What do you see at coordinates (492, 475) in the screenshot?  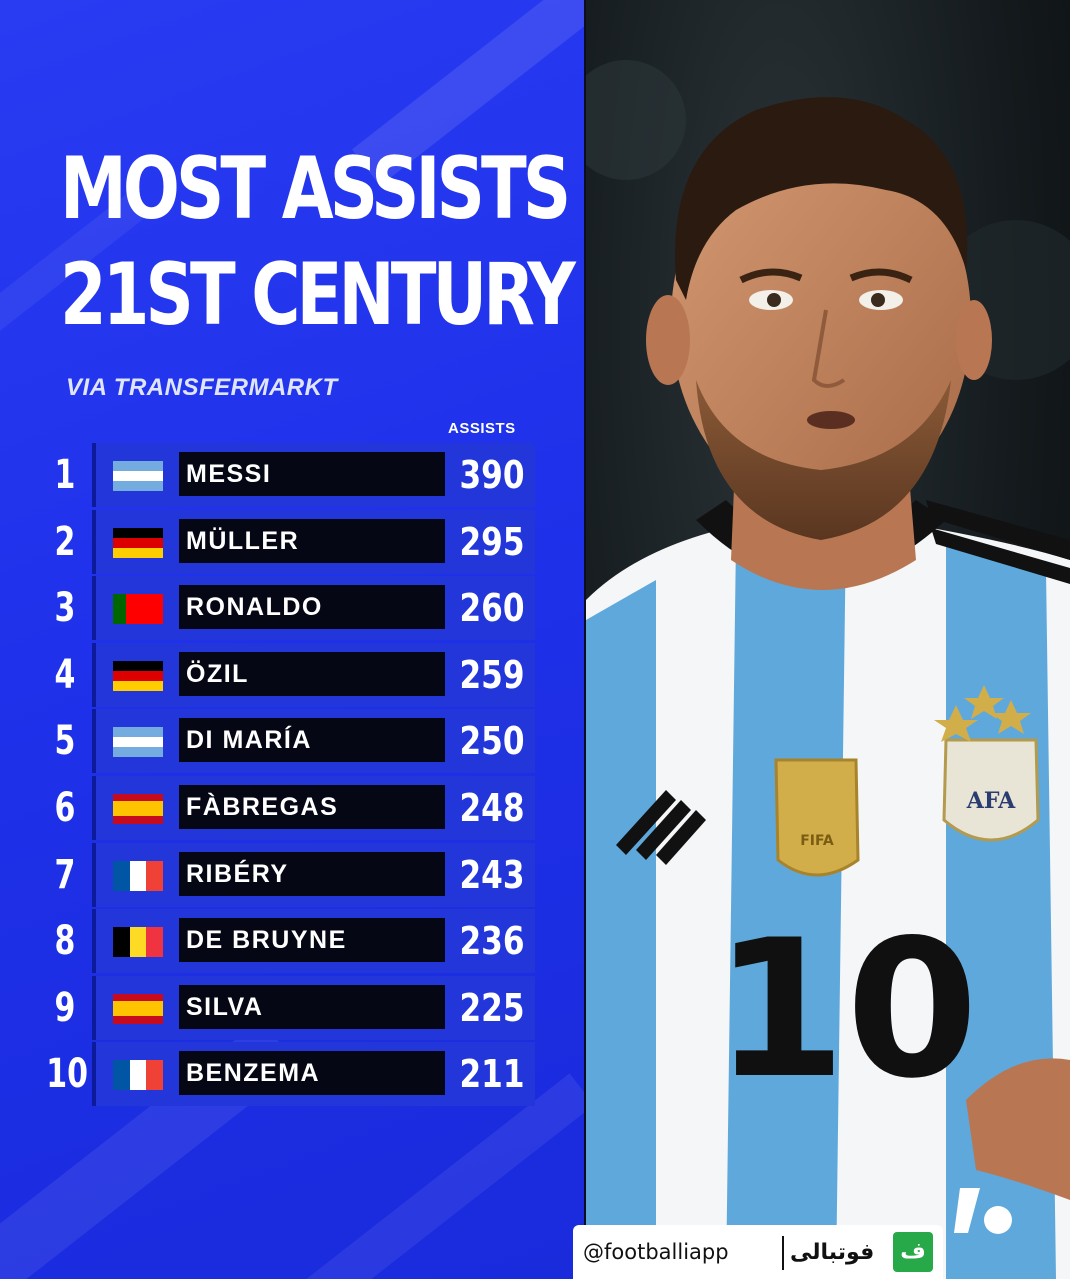 I see `assists-value: 390` at bounding box center [492, 475].